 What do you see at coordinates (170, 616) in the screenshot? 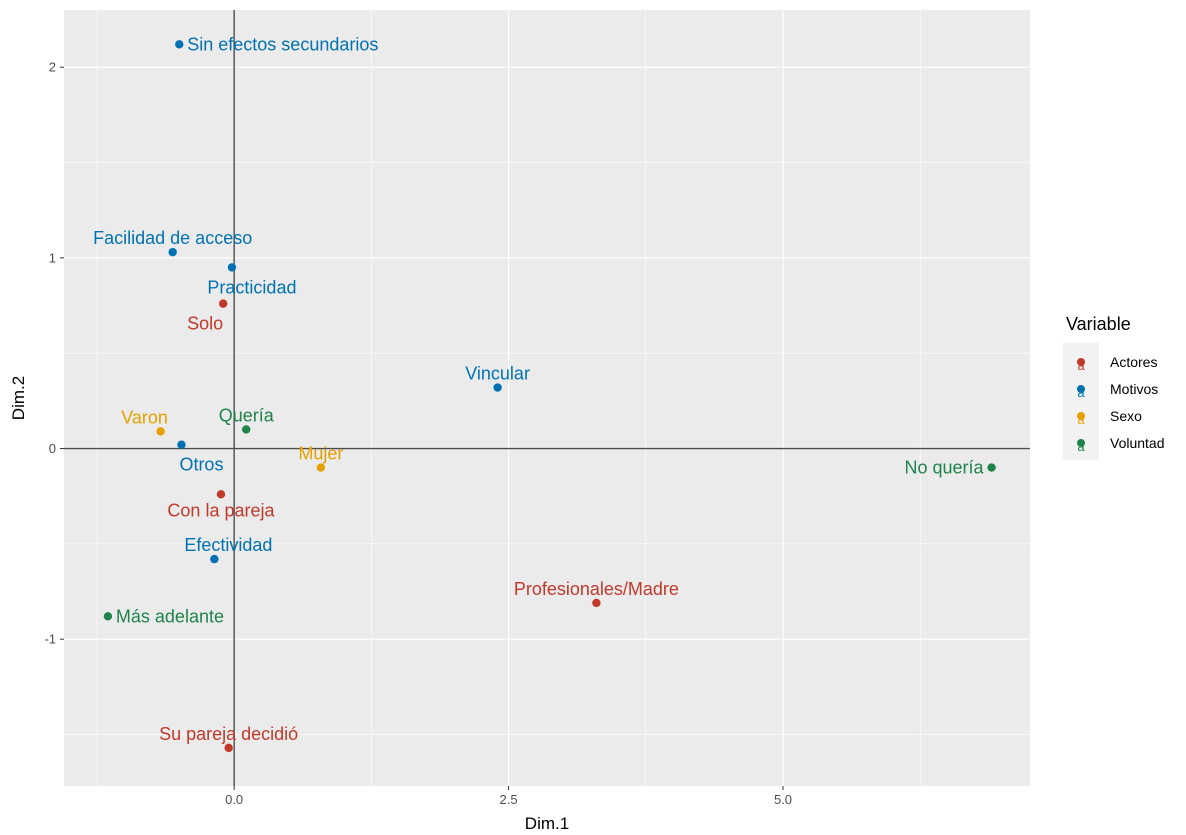
I see `point-label: Más adelante` at bounding box center [170, 616].